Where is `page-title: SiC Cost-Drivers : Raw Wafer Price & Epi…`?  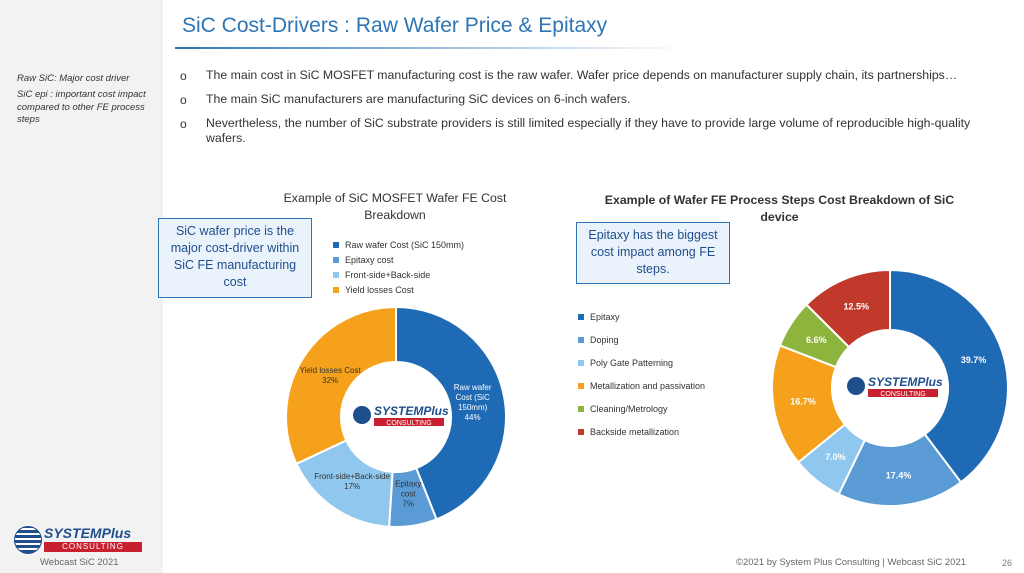
page-title: SiC Cost-Drivers : Raw Wafer Price & Epi… is located at coordinates (395, 25).